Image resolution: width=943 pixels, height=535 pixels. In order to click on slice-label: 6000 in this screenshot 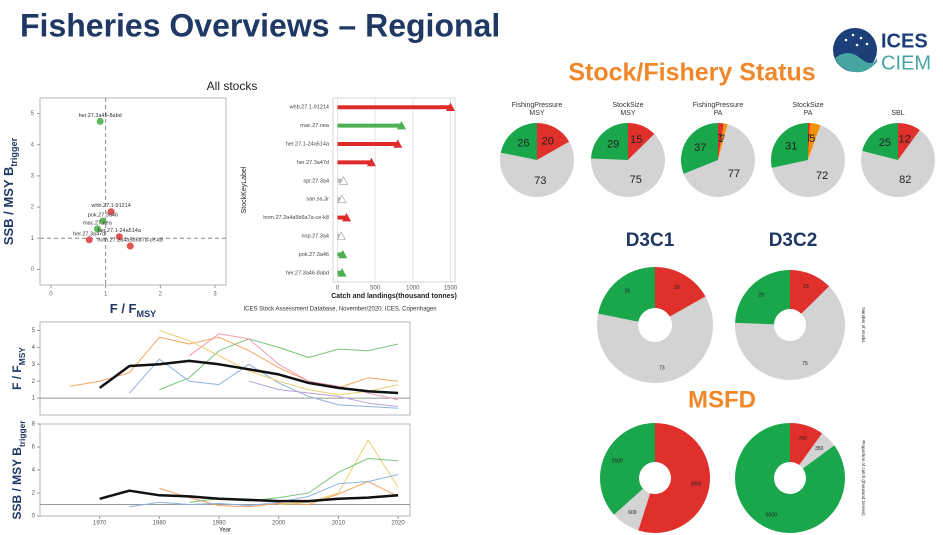, I will do `click(771, 515)`.